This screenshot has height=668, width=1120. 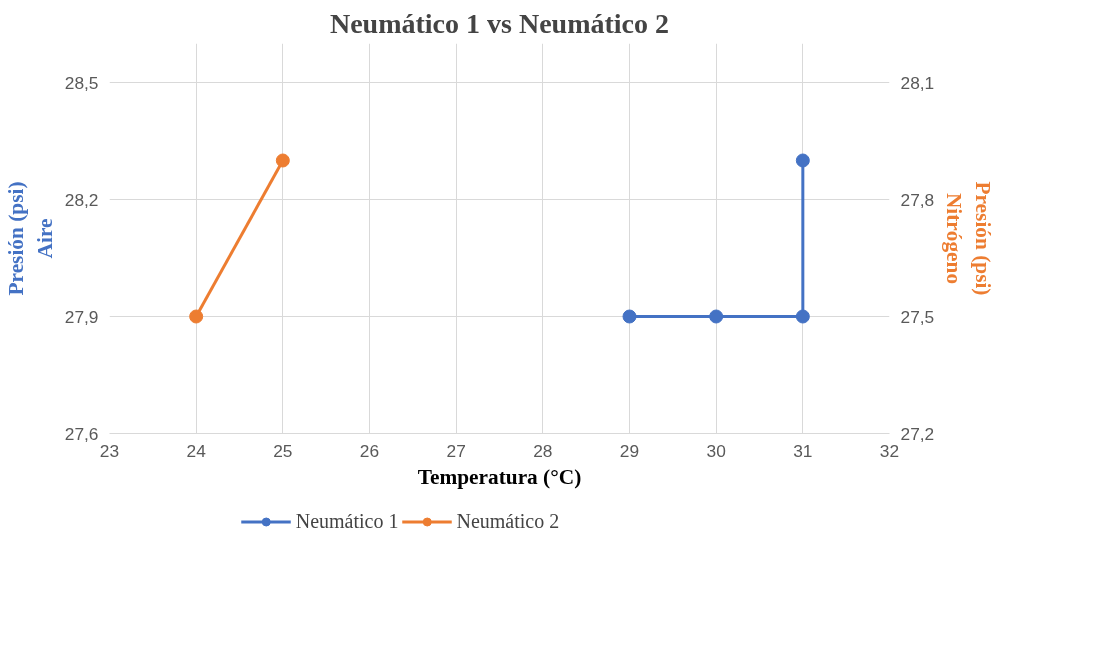 I want to click on y-tick-label: 28,2, so click(x=81, y=199).